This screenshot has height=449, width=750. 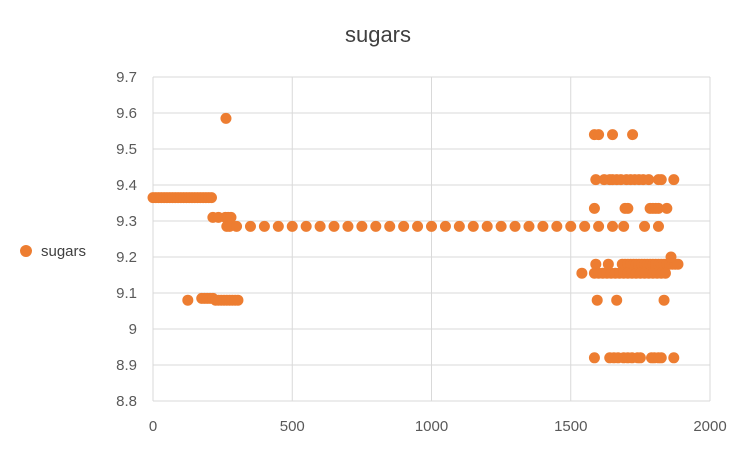 I want to click on legend-label: sugars, so click(x=64, y=251).